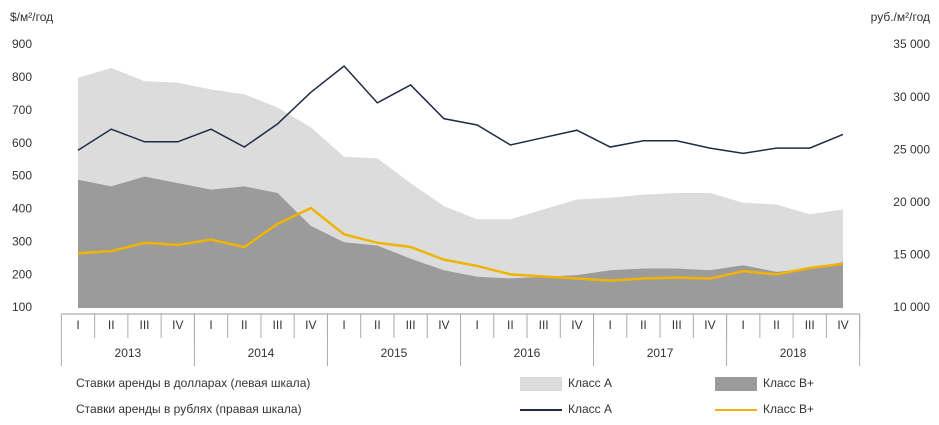 The height and width of the screenshot is (425, 939). What do you see at coordinates (22, 143) in the screenshot?
I see `y-tick-label: 600` at bounding box center [22, 143].